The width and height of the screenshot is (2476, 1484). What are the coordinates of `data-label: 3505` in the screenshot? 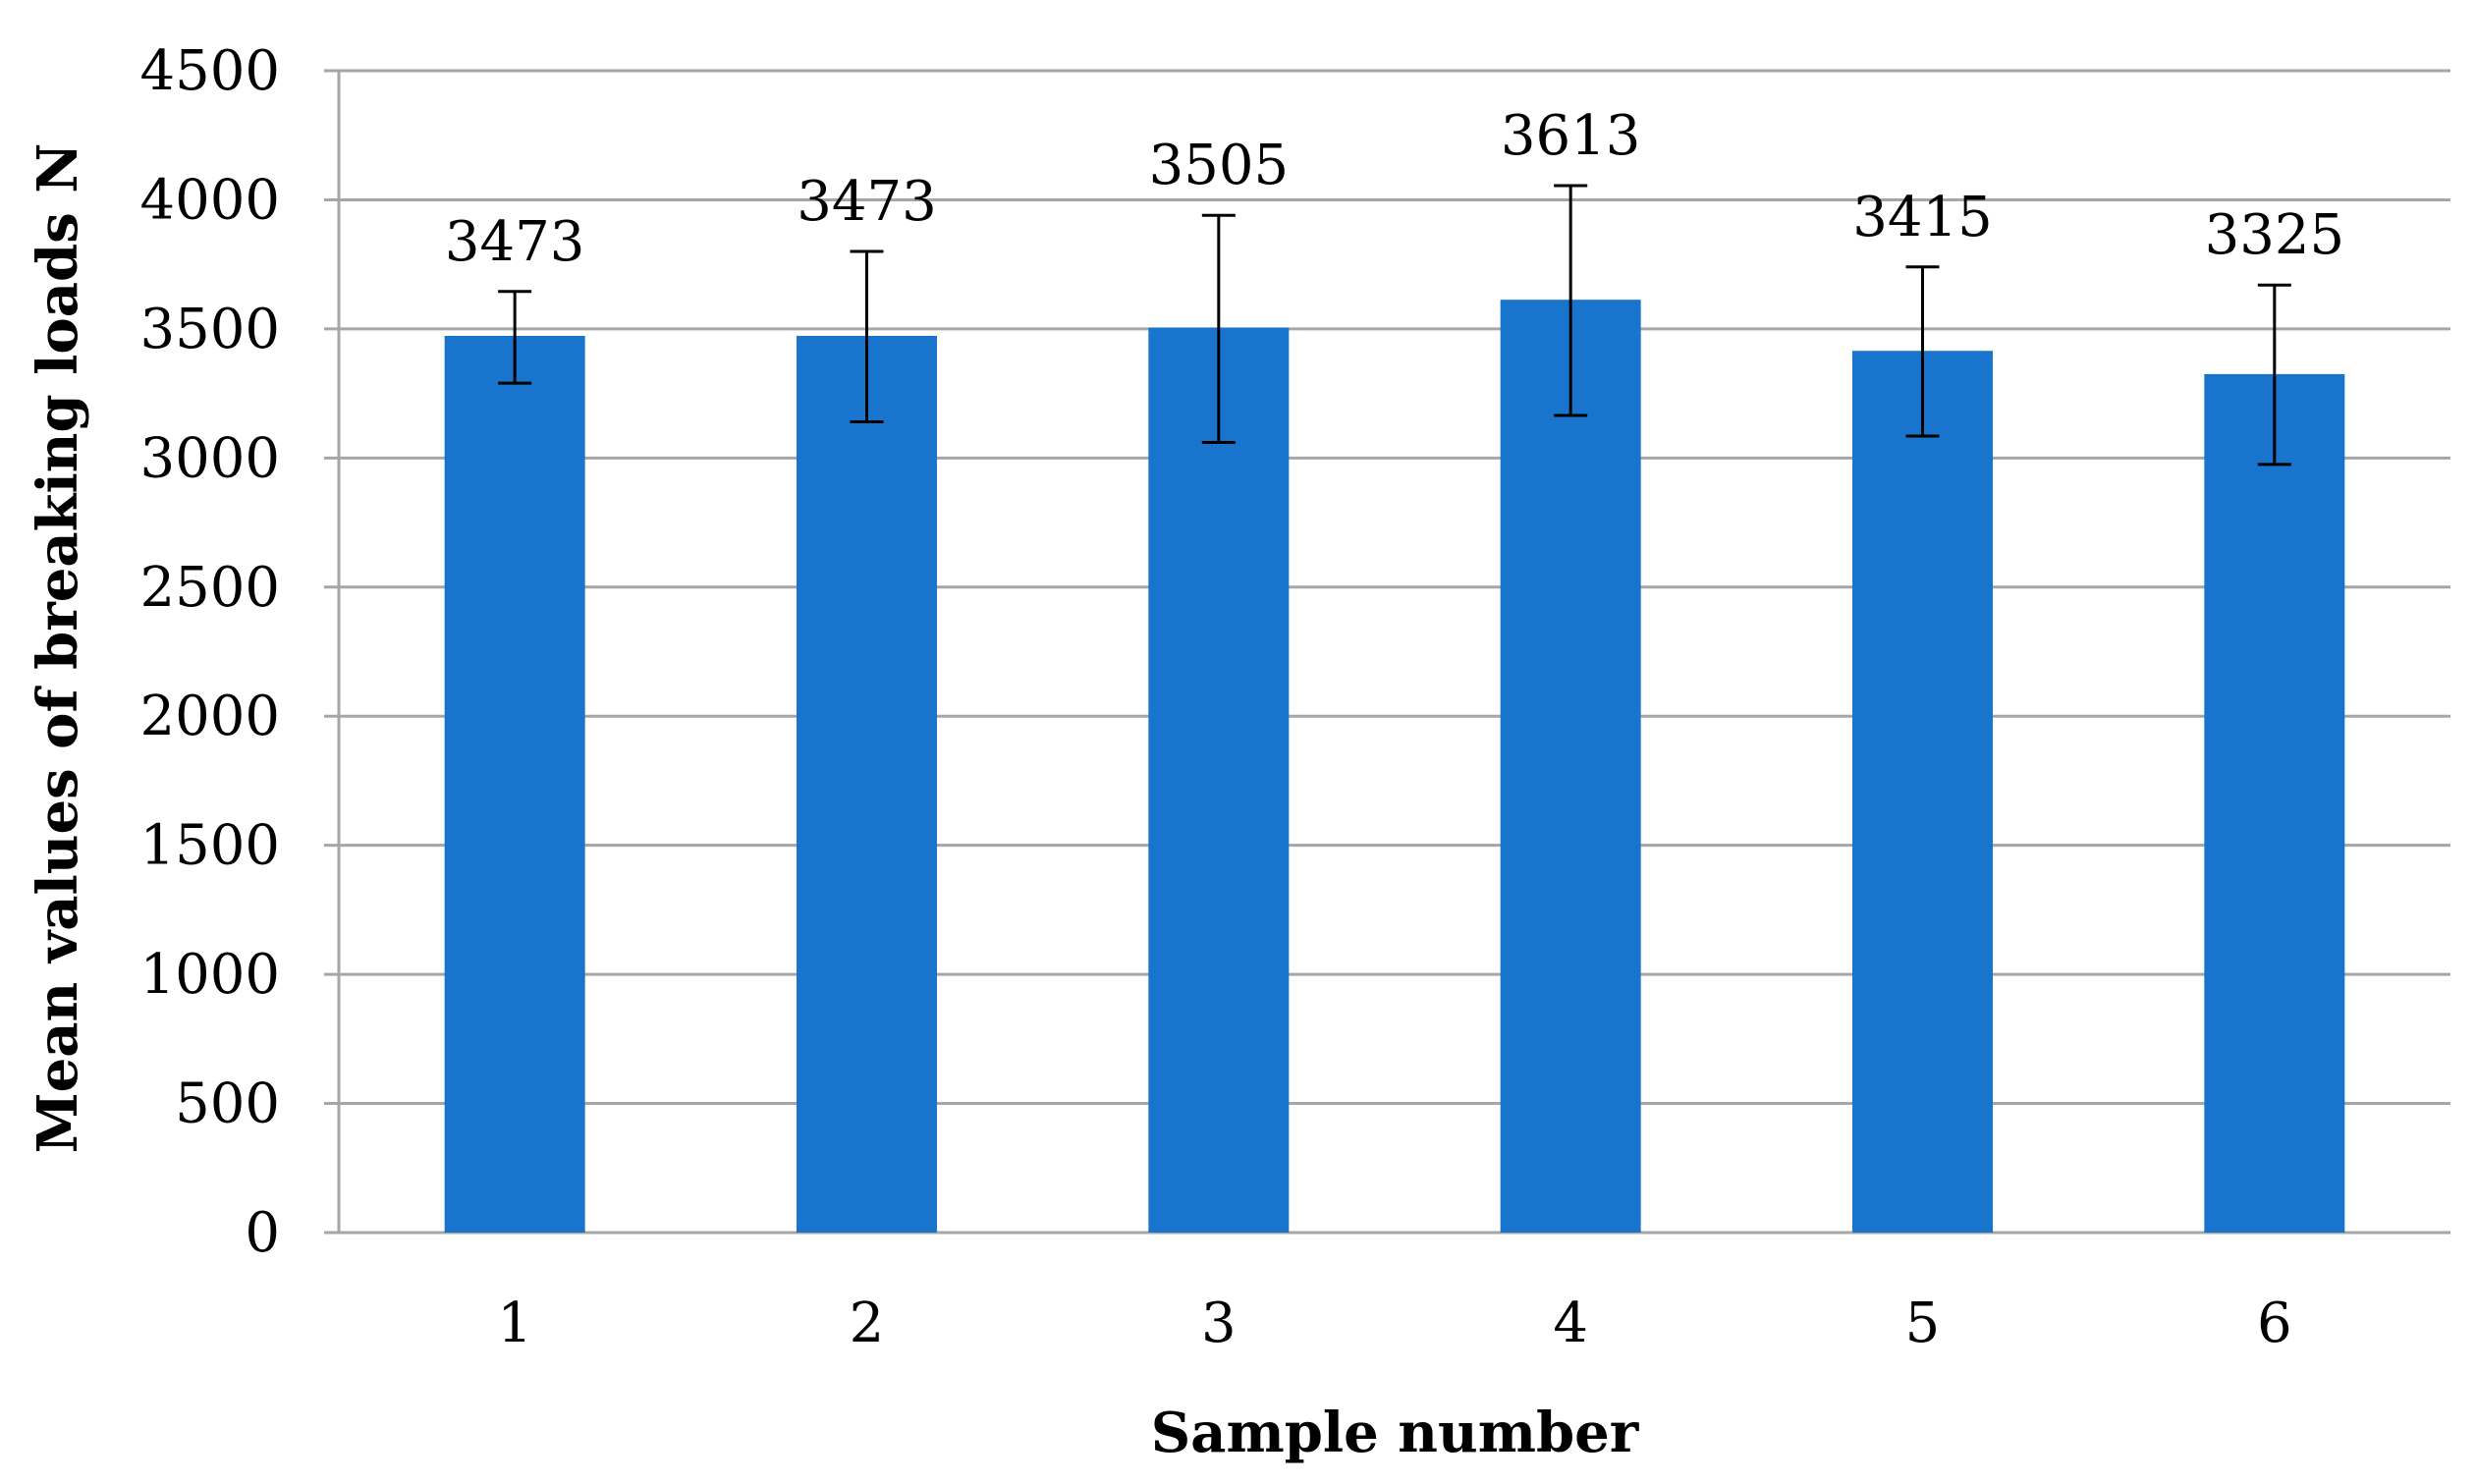 It's located at (1219, 165).